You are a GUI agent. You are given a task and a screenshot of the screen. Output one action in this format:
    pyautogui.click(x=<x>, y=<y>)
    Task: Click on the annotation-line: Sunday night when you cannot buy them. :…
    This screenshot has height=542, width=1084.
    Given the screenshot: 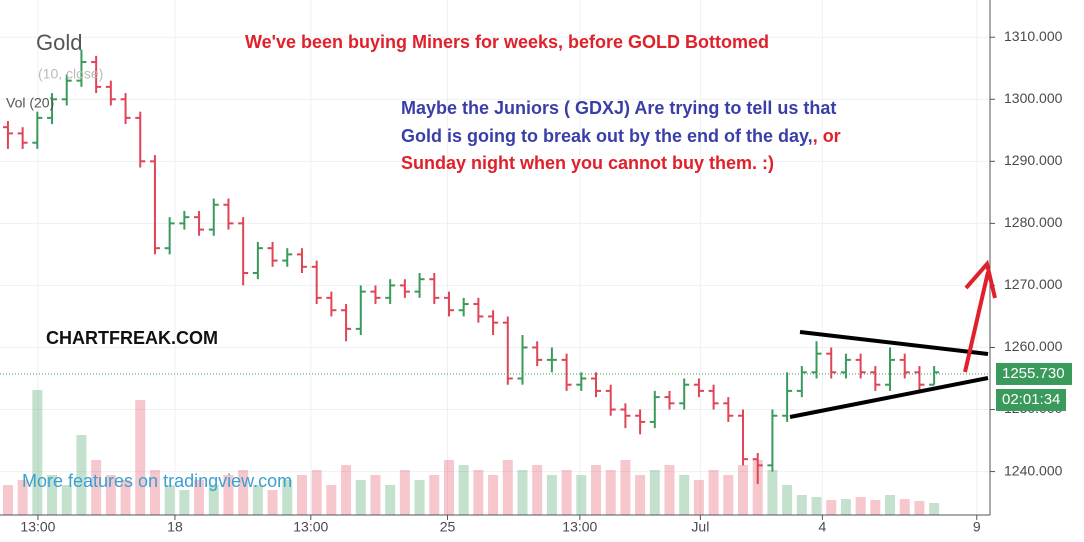 What is the action you would take?
    pyautogui.click(x=587, y=163)
    